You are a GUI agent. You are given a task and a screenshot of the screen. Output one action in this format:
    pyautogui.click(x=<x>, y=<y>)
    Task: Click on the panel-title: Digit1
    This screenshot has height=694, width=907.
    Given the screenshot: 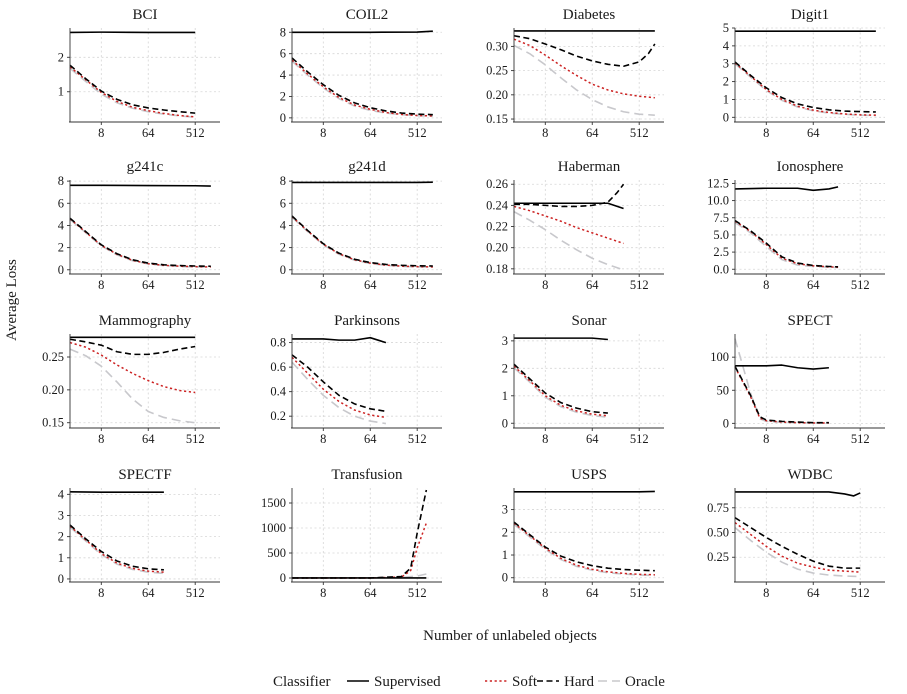 What is the action you would take?
    pyautogui.click(x=810, y=15)
    